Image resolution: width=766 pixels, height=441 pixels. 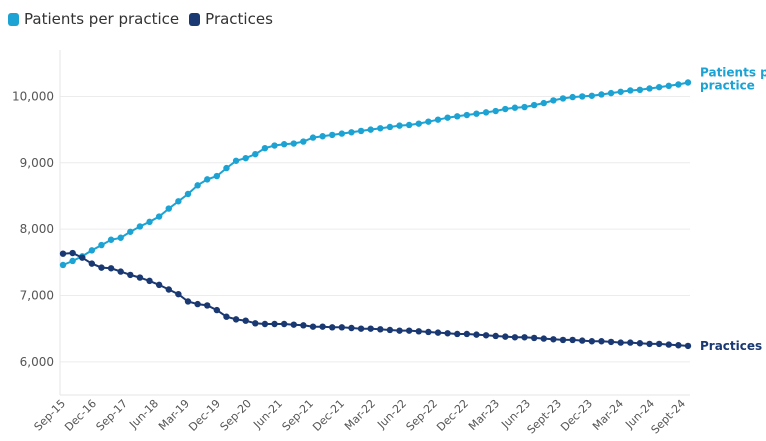 I want to click on series-end-label: Practices, so click(x=731, y=346).